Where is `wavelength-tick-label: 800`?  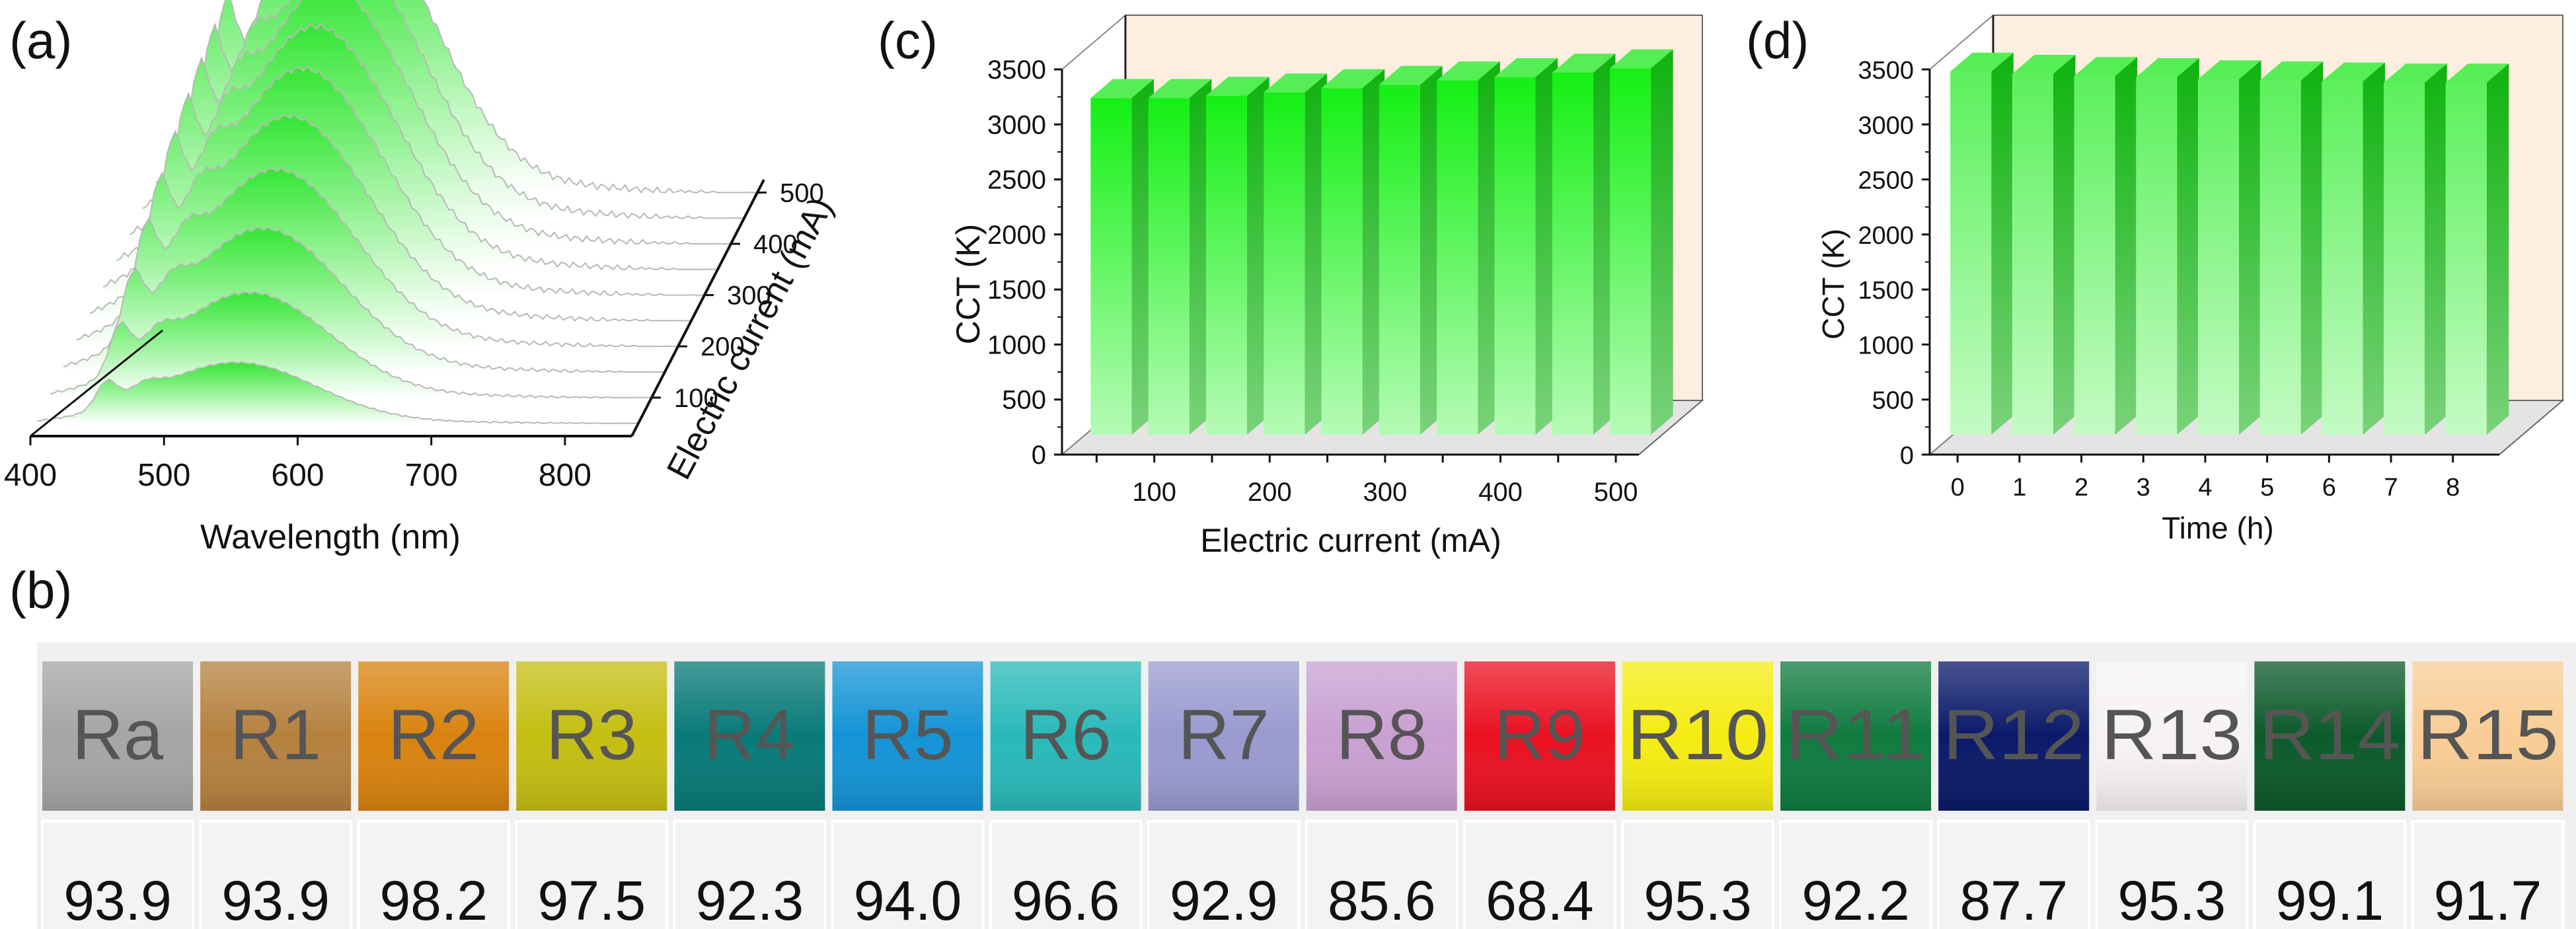 wavelength-tick-label: 800 is located at coordinates (565, 475).